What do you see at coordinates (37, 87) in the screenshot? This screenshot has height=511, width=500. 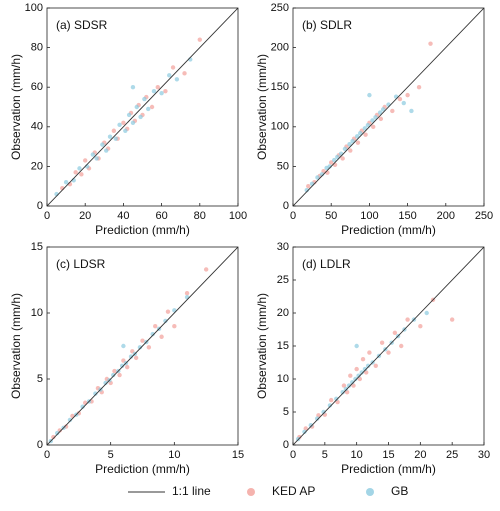 I see `y-tick-label: 60` at bounding box center [37, 87].